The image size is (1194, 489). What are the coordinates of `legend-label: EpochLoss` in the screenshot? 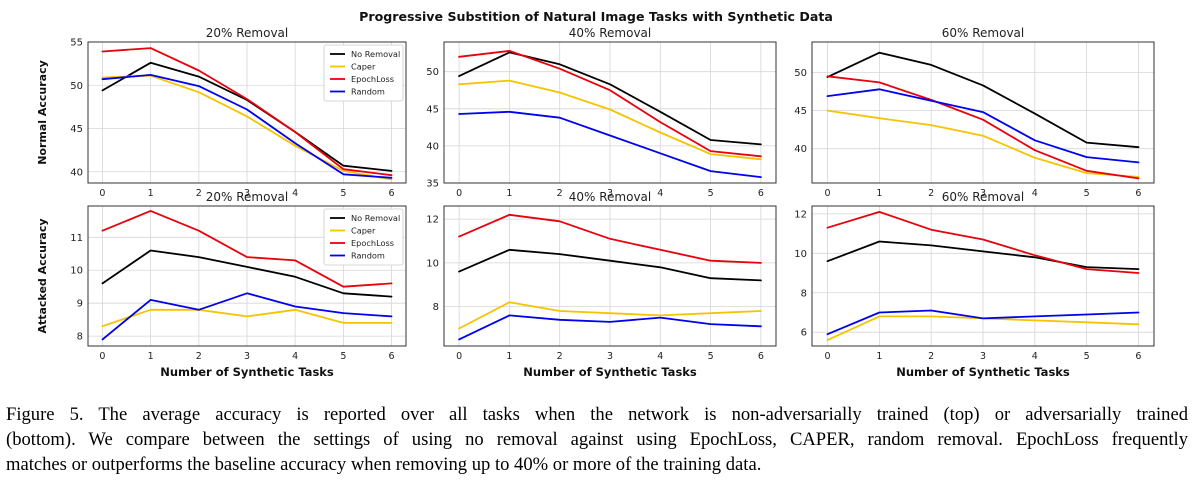 It's located at (372, 243).